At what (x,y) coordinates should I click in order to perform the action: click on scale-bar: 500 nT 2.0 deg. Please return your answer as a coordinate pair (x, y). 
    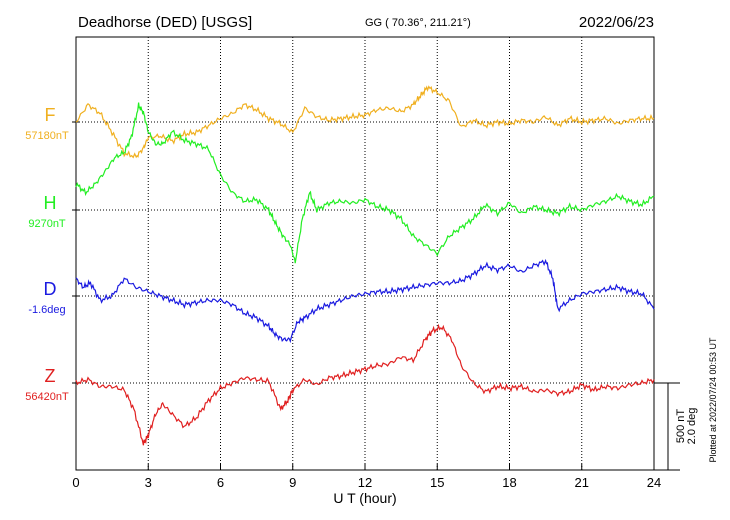
    Looking at the image, I should click on (676, 426).